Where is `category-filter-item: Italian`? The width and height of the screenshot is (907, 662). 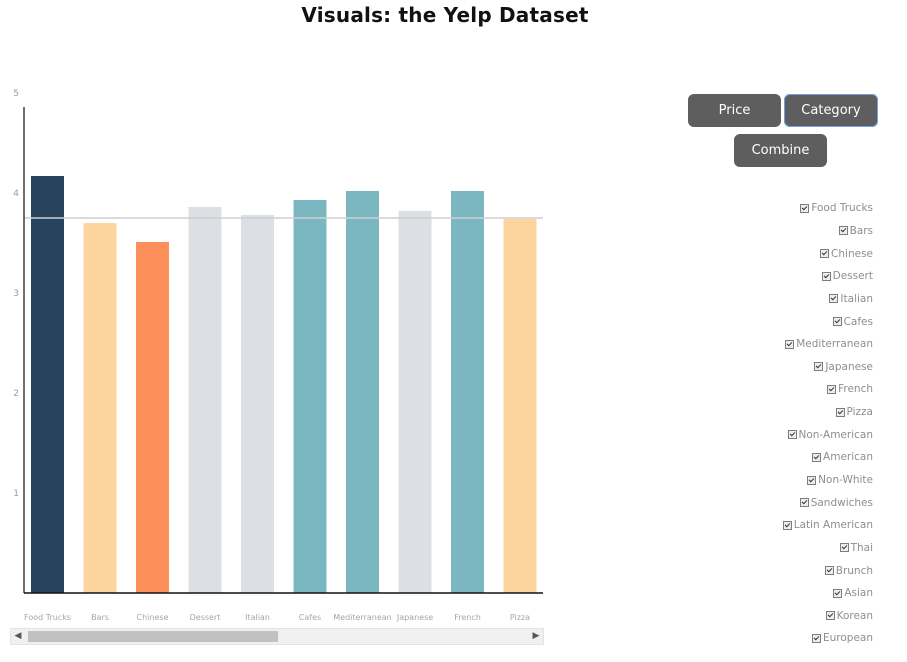 category-filter-item: Italian is located at coordinates (773, 299).